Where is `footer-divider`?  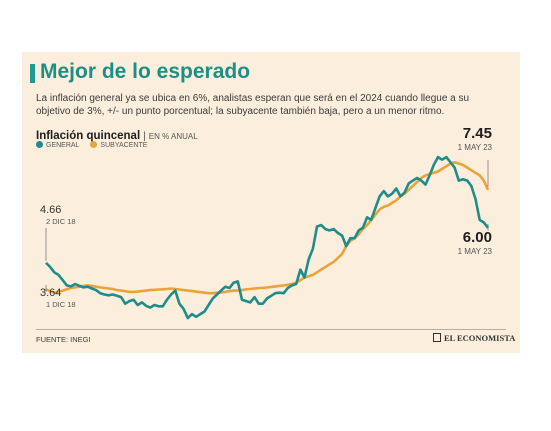
footer-divider is located at coordinates (271, 329).